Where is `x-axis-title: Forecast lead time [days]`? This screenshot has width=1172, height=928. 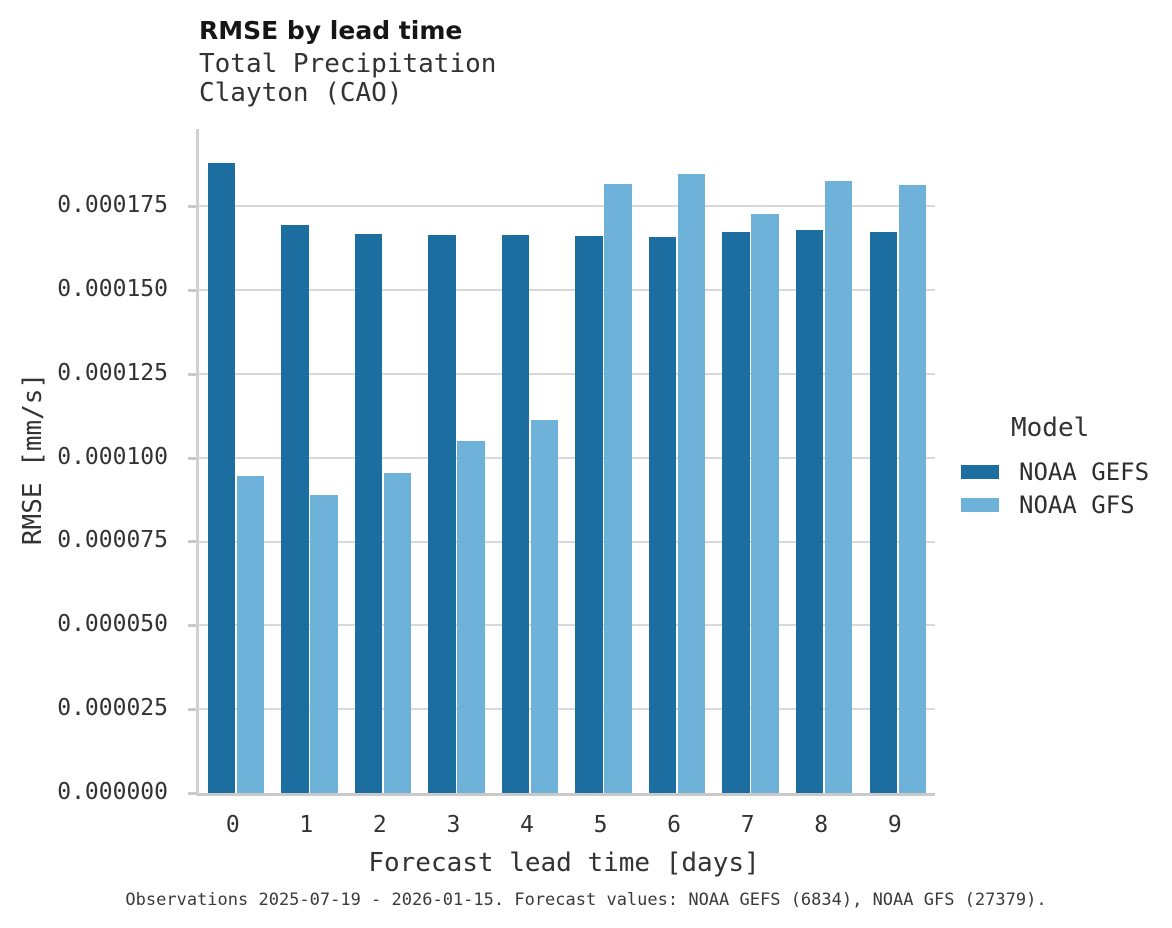
x-axis-title: Forecast lead time [days] is located at coordinates (564, 863).